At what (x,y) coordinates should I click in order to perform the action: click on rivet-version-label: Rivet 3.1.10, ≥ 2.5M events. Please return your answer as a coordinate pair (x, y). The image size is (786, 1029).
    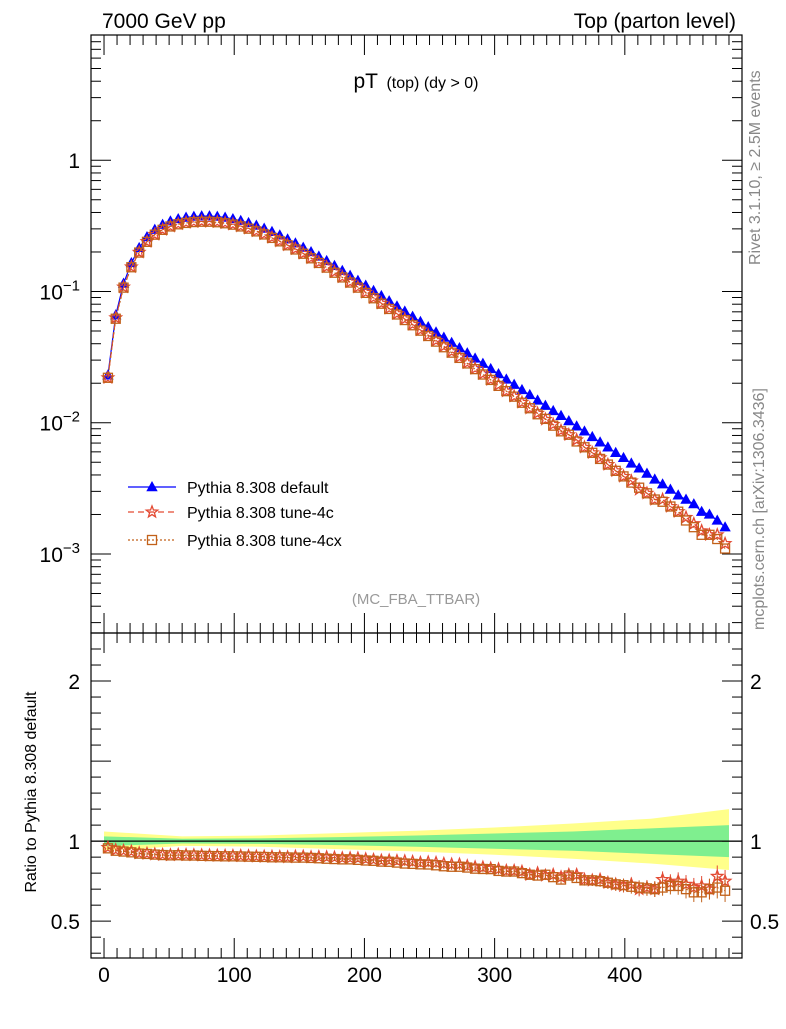
    Looking at the image, I should click on (755, 167).